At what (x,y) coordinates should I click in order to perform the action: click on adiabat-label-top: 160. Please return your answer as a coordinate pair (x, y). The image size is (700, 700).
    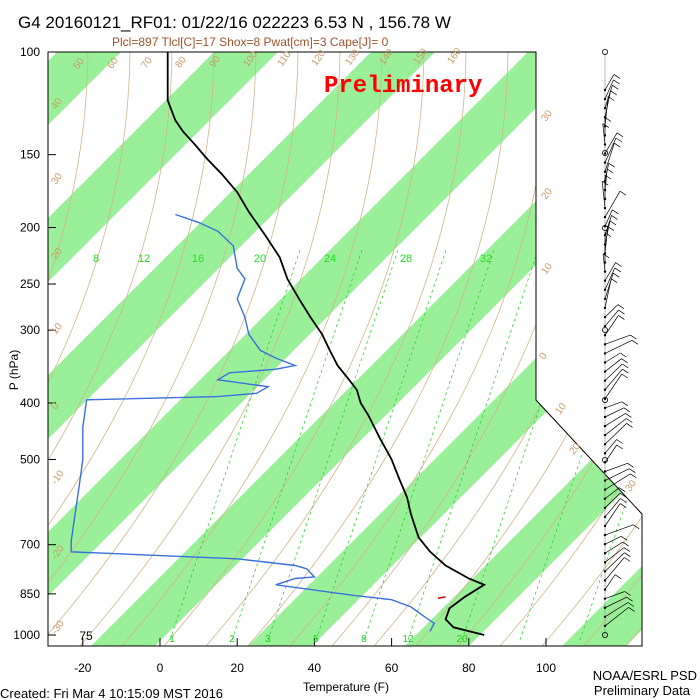
    Looking at the image, I should click on (454, 56).